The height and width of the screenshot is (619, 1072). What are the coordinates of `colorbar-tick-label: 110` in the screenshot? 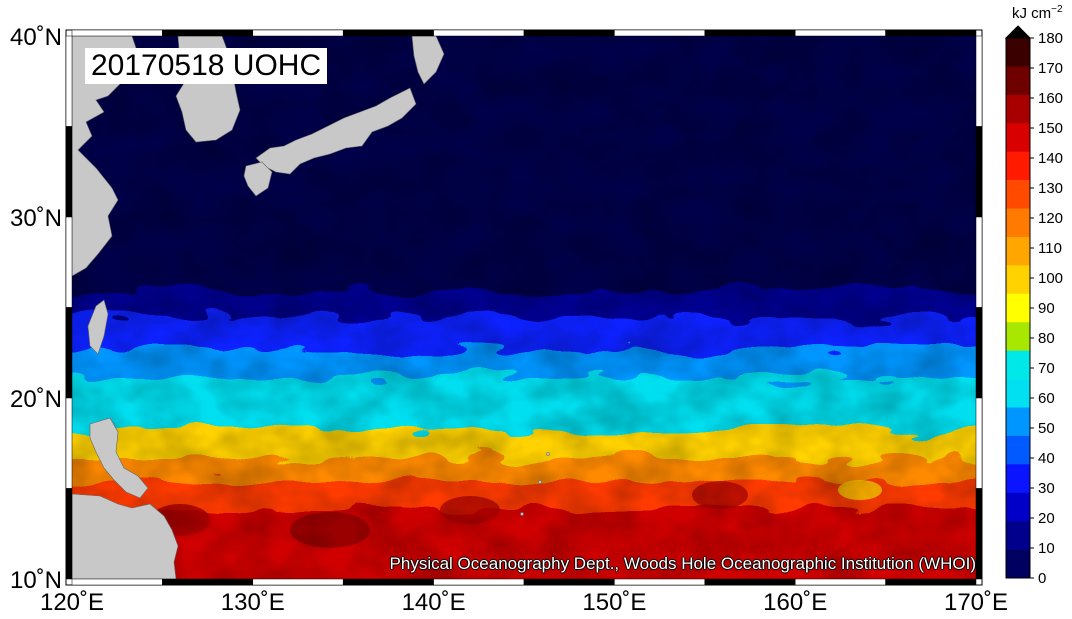 It's located at (1050, 248).